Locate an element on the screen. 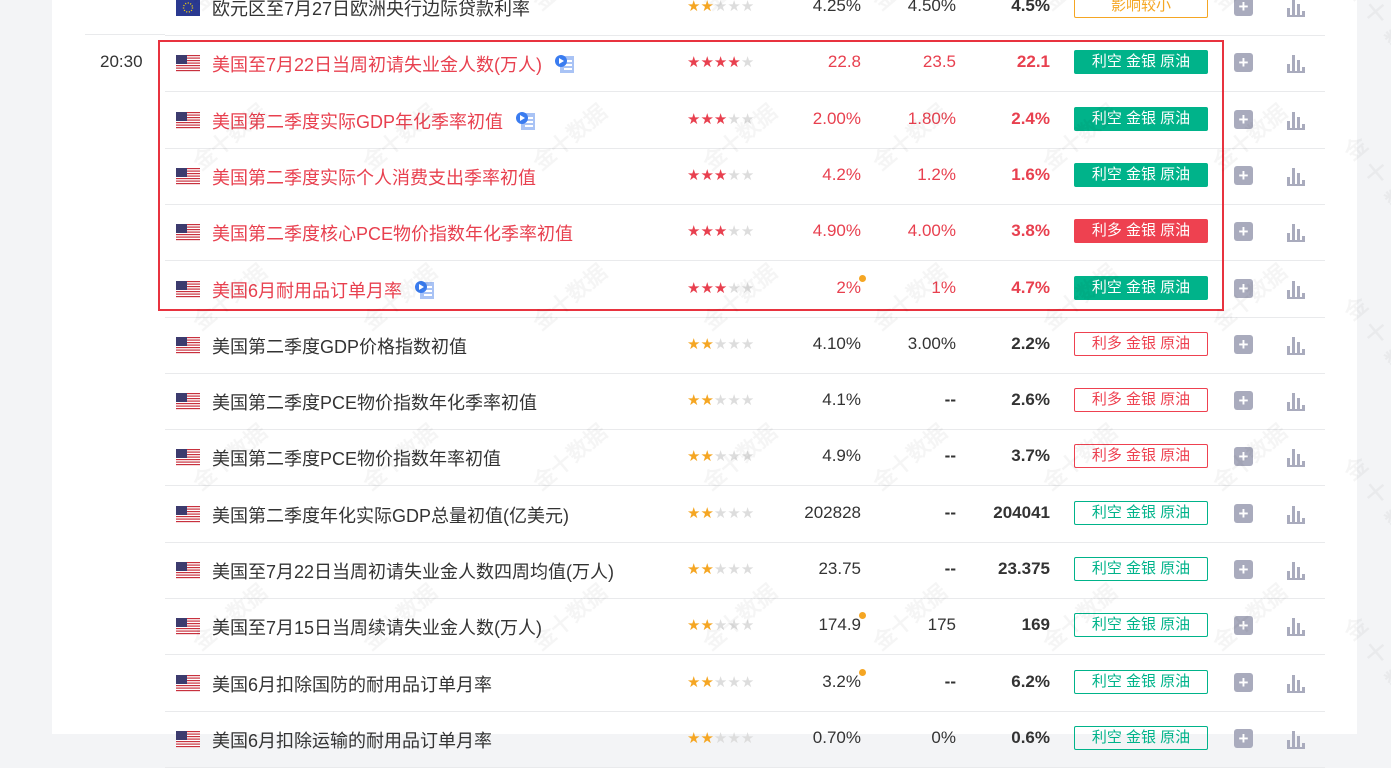  revision-dot is located at coordinates (862, 672).